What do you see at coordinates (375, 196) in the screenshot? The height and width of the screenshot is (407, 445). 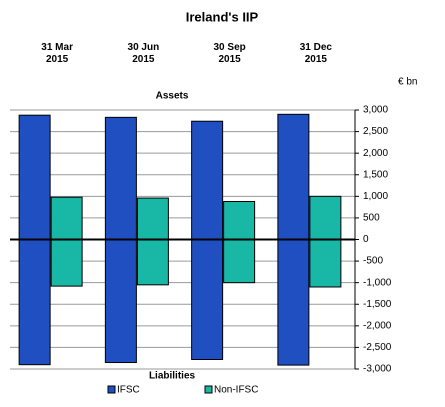 I see `y-tick-label: 1,000` at bounding box center [375, 196].